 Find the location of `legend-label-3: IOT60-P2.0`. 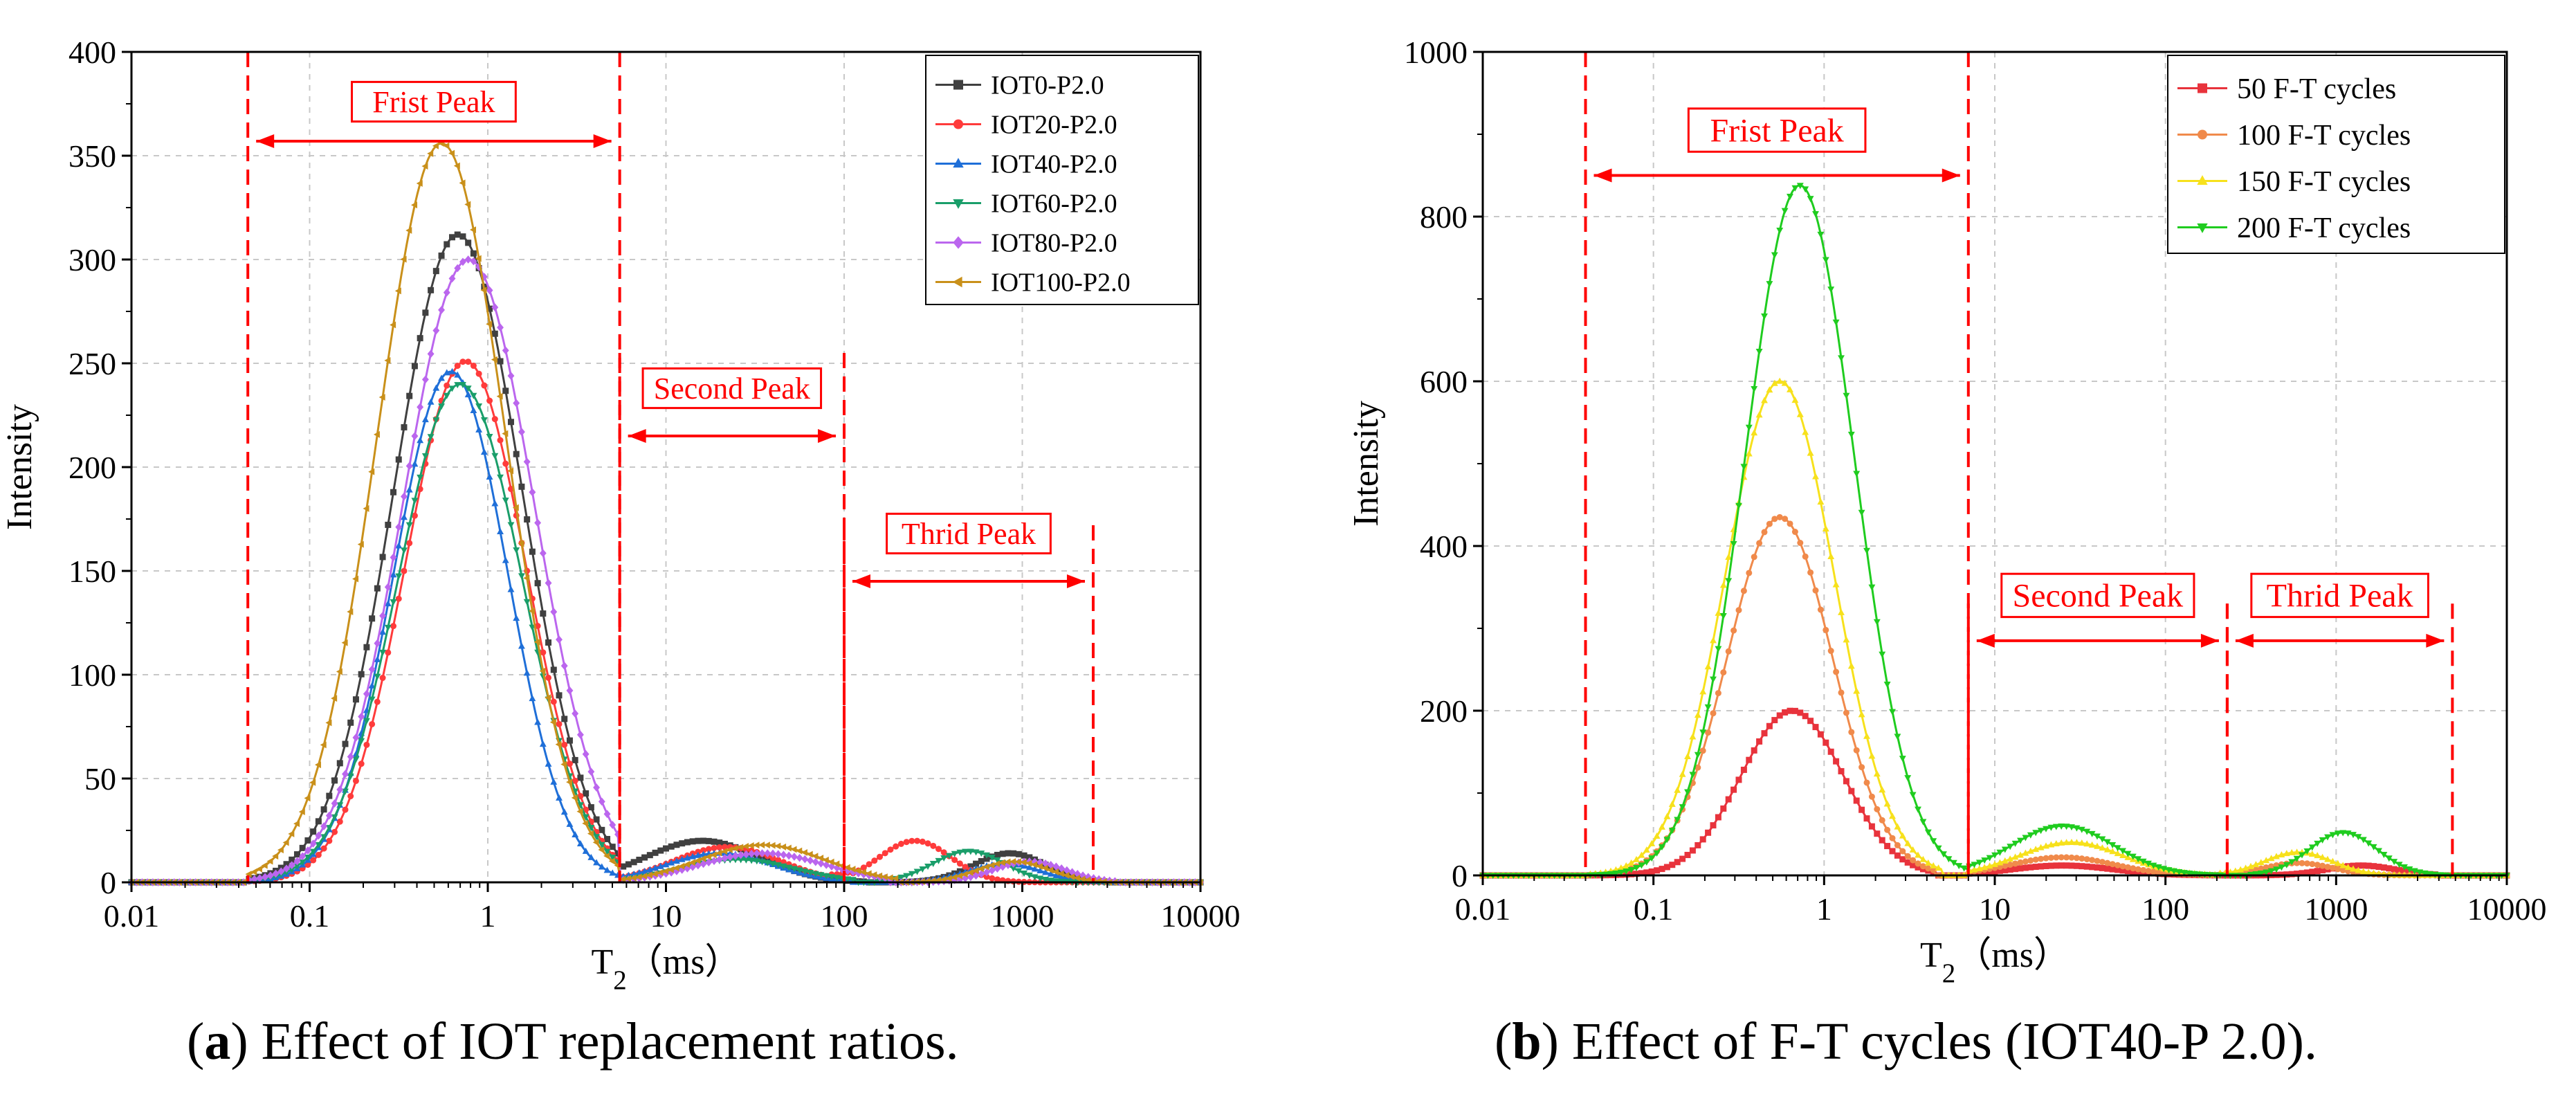

legend-label-3: IOT60-P2.0 is located at coordinates (1054, 204).